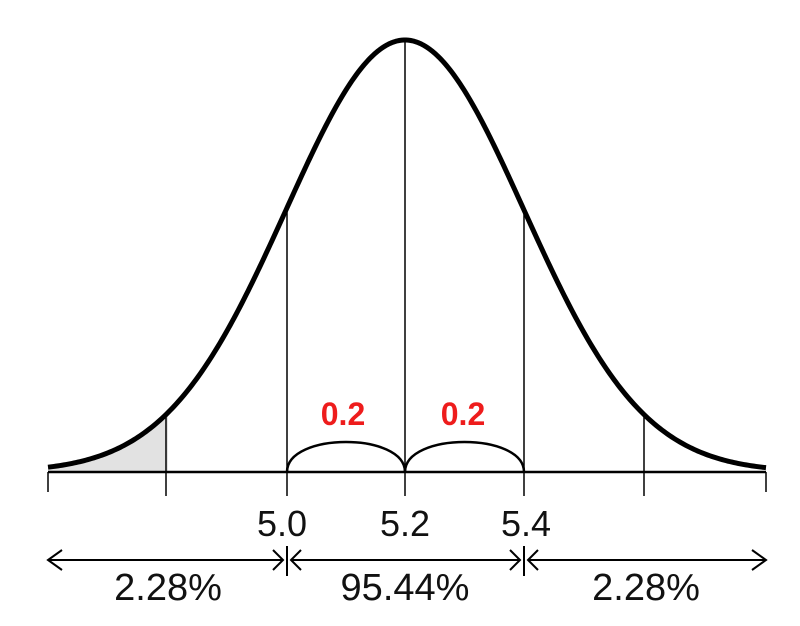  Describe the element at coordinates (346, 456) in the screenshot. I see `step-arc-left` at that location.